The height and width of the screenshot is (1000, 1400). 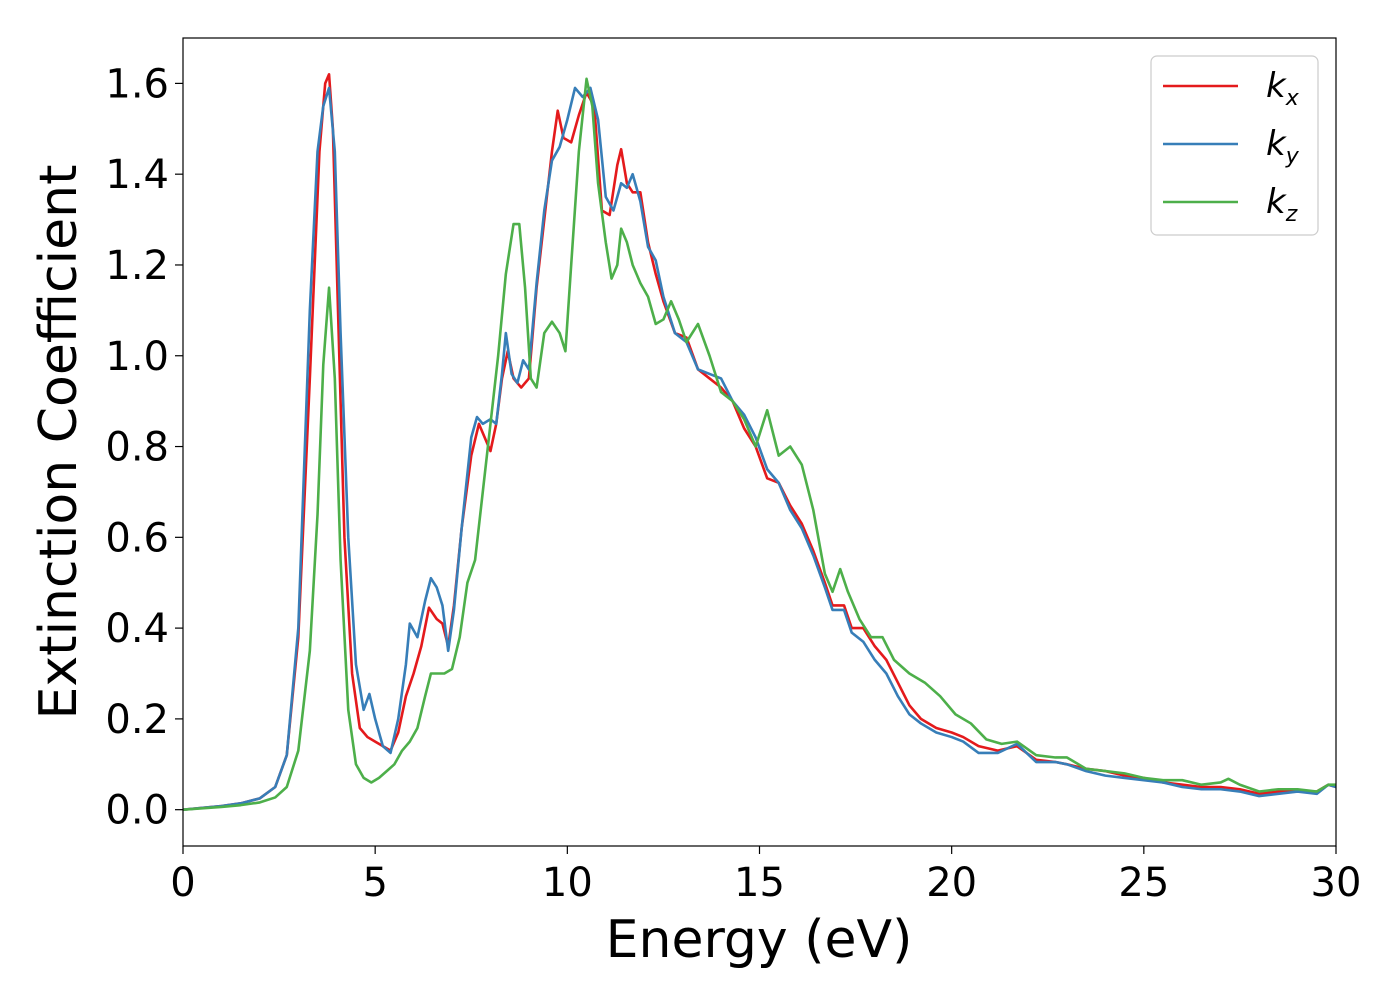 What do you see at coordinates (1283, 88) in the screenshot?
I see `legend-label-kx: kx` at bounding box center [1283, 88].